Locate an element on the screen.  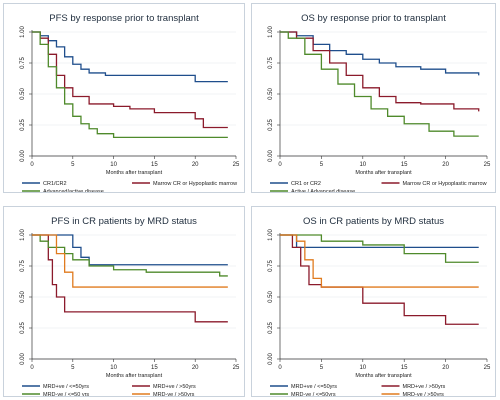
chart-title: OS by response prior to transplant is located at coordinates (373, 18).